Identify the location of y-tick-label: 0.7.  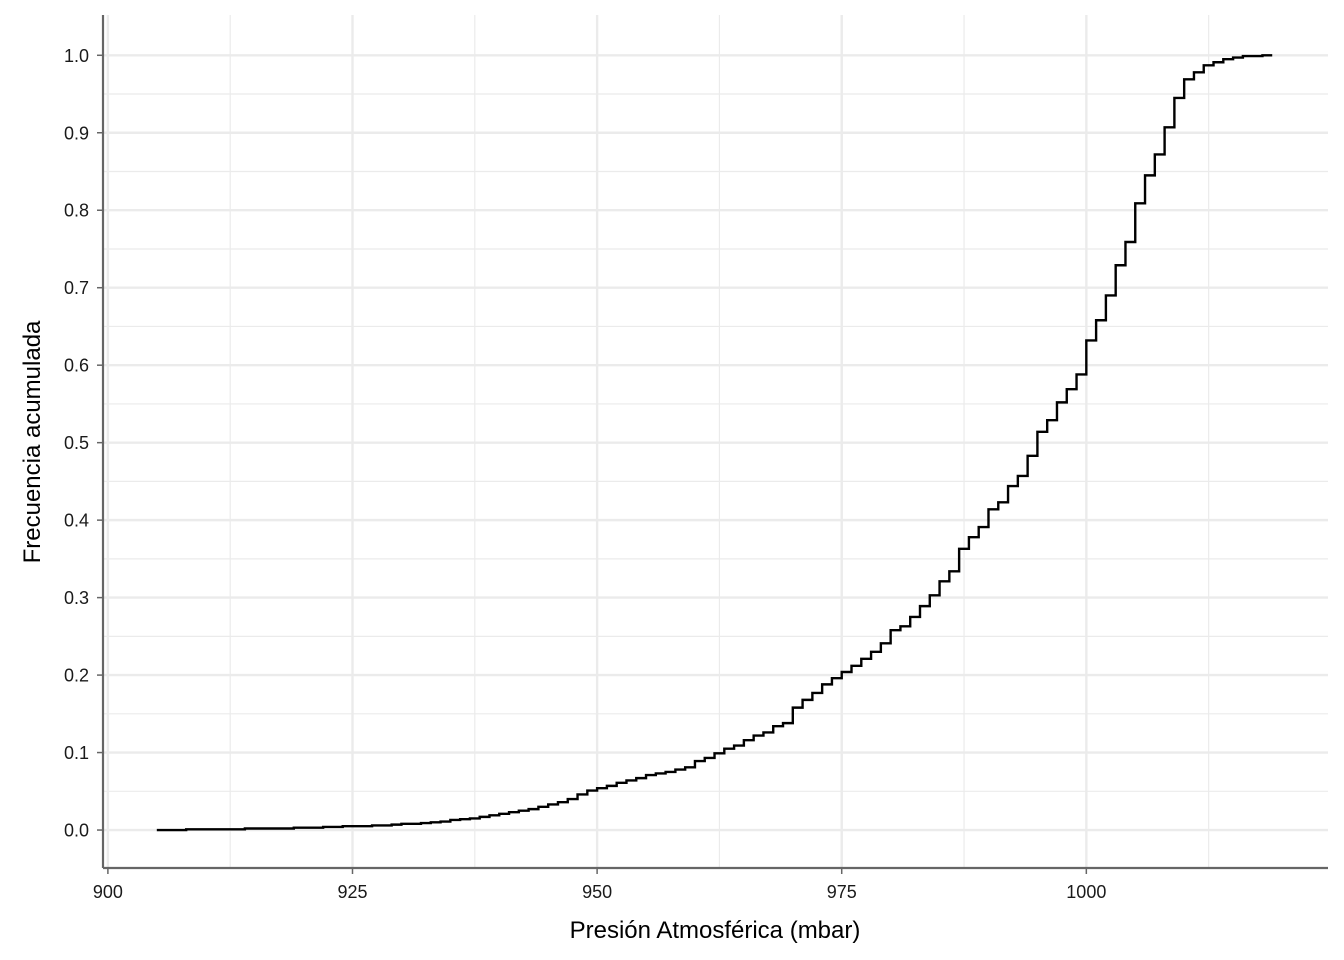
(76, 288).